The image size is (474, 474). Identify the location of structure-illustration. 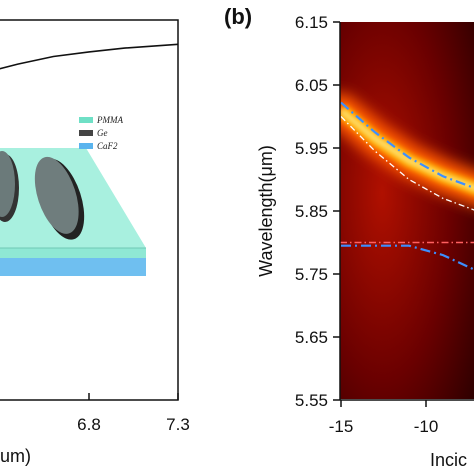
(73, 212).